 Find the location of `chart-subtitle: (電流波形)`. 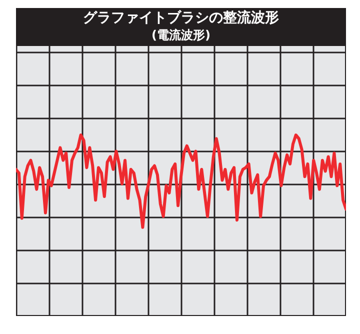

chart-subtitle: (電流波形) is located at coordinates (181, 35).